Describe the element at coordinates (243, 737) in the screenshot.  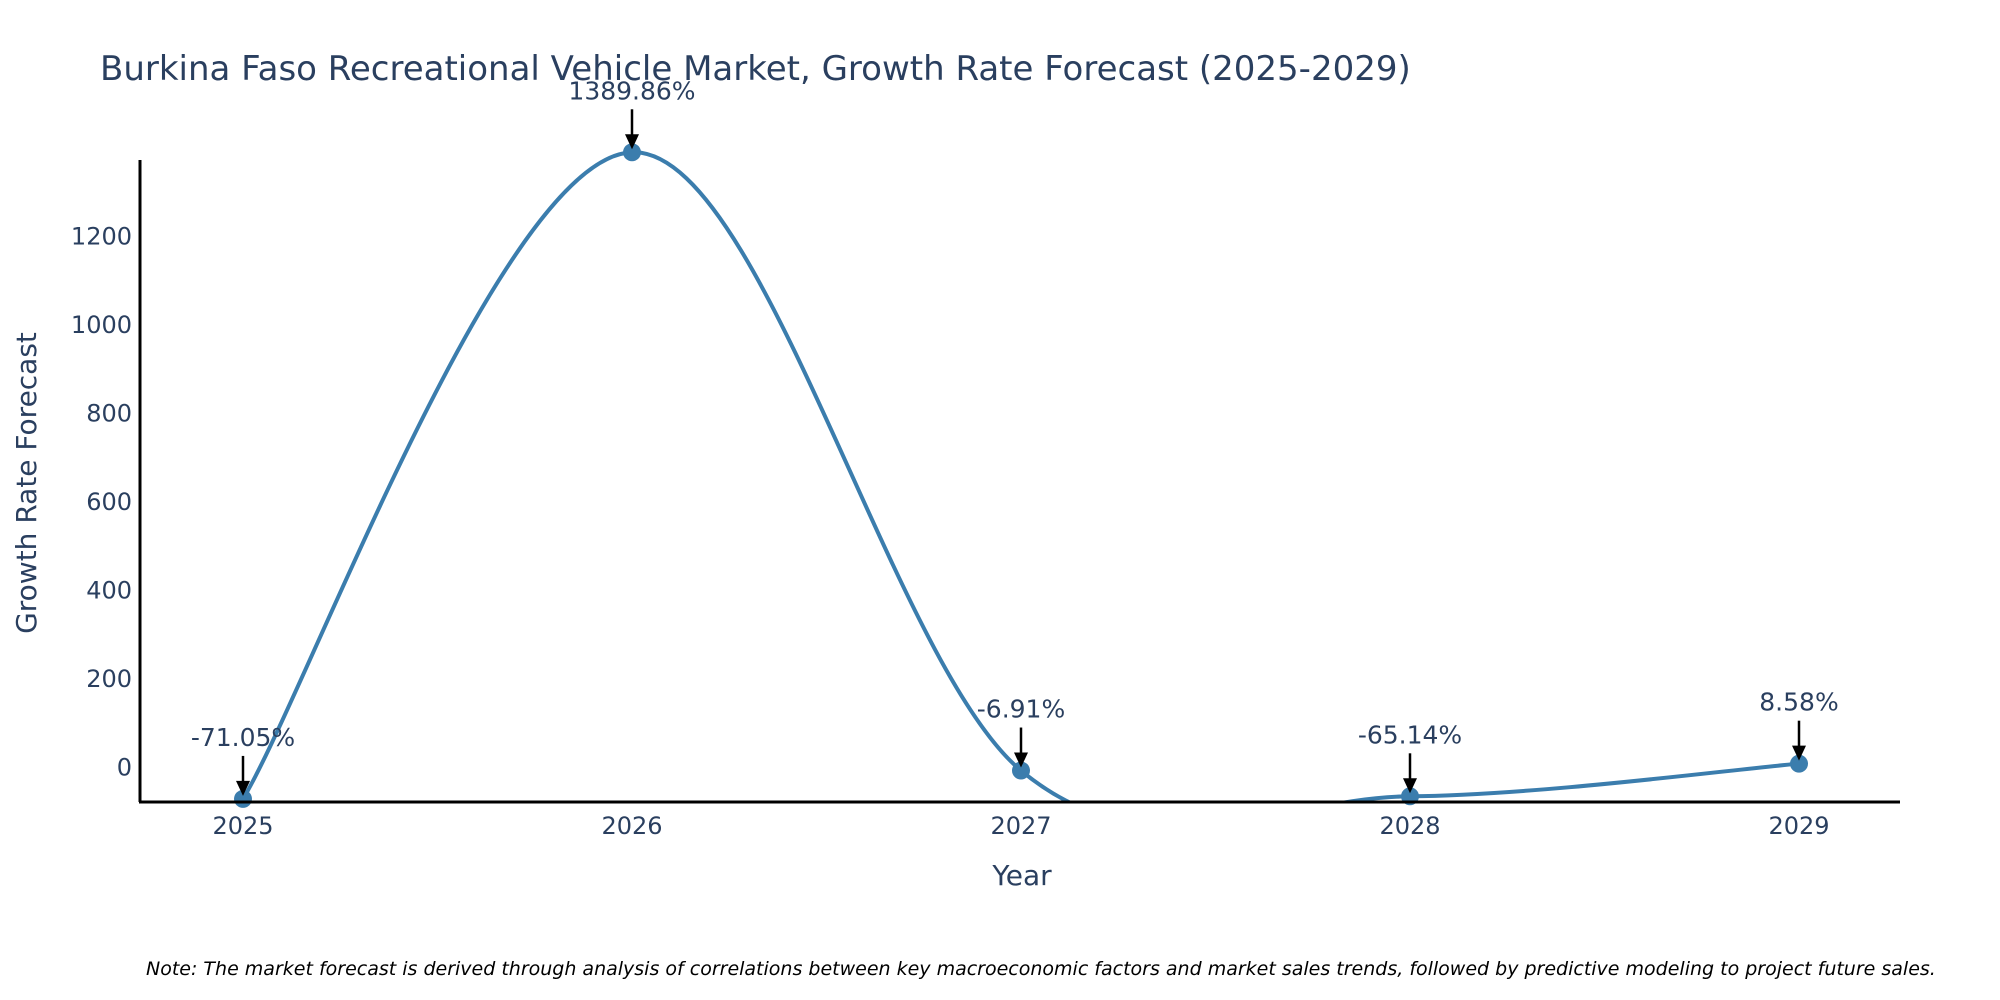
I see `data-label: -71.05%` at that location.